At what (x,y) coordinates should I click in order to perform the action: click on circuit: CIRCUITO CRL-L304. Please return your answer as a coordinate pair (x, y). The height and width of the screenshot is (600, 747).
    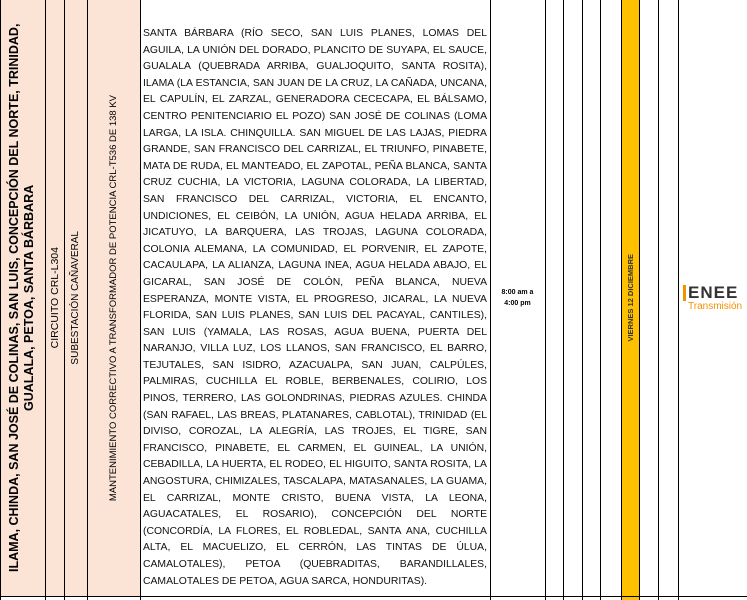
    Looking at the image, I should click on (54, 298).